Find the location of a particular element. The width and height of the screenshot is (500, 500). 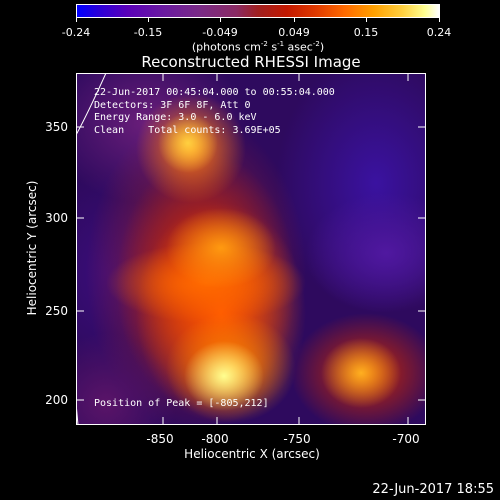

colorbar-tick-label: 0.049 is located at coordinates (294, 32).